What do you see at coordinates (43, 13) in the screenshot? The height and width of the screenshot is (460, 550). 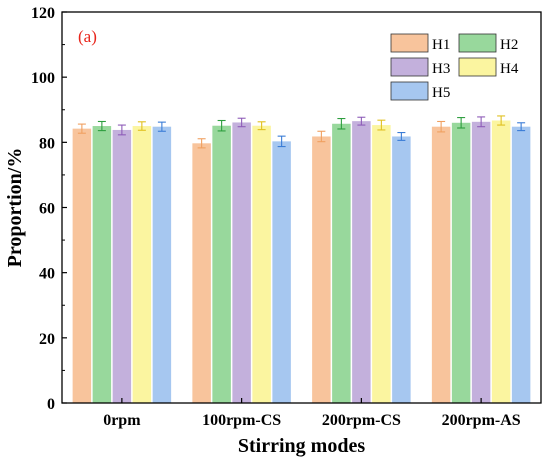 I see `y-tick-label: 120` at bounding box center [43, 13].